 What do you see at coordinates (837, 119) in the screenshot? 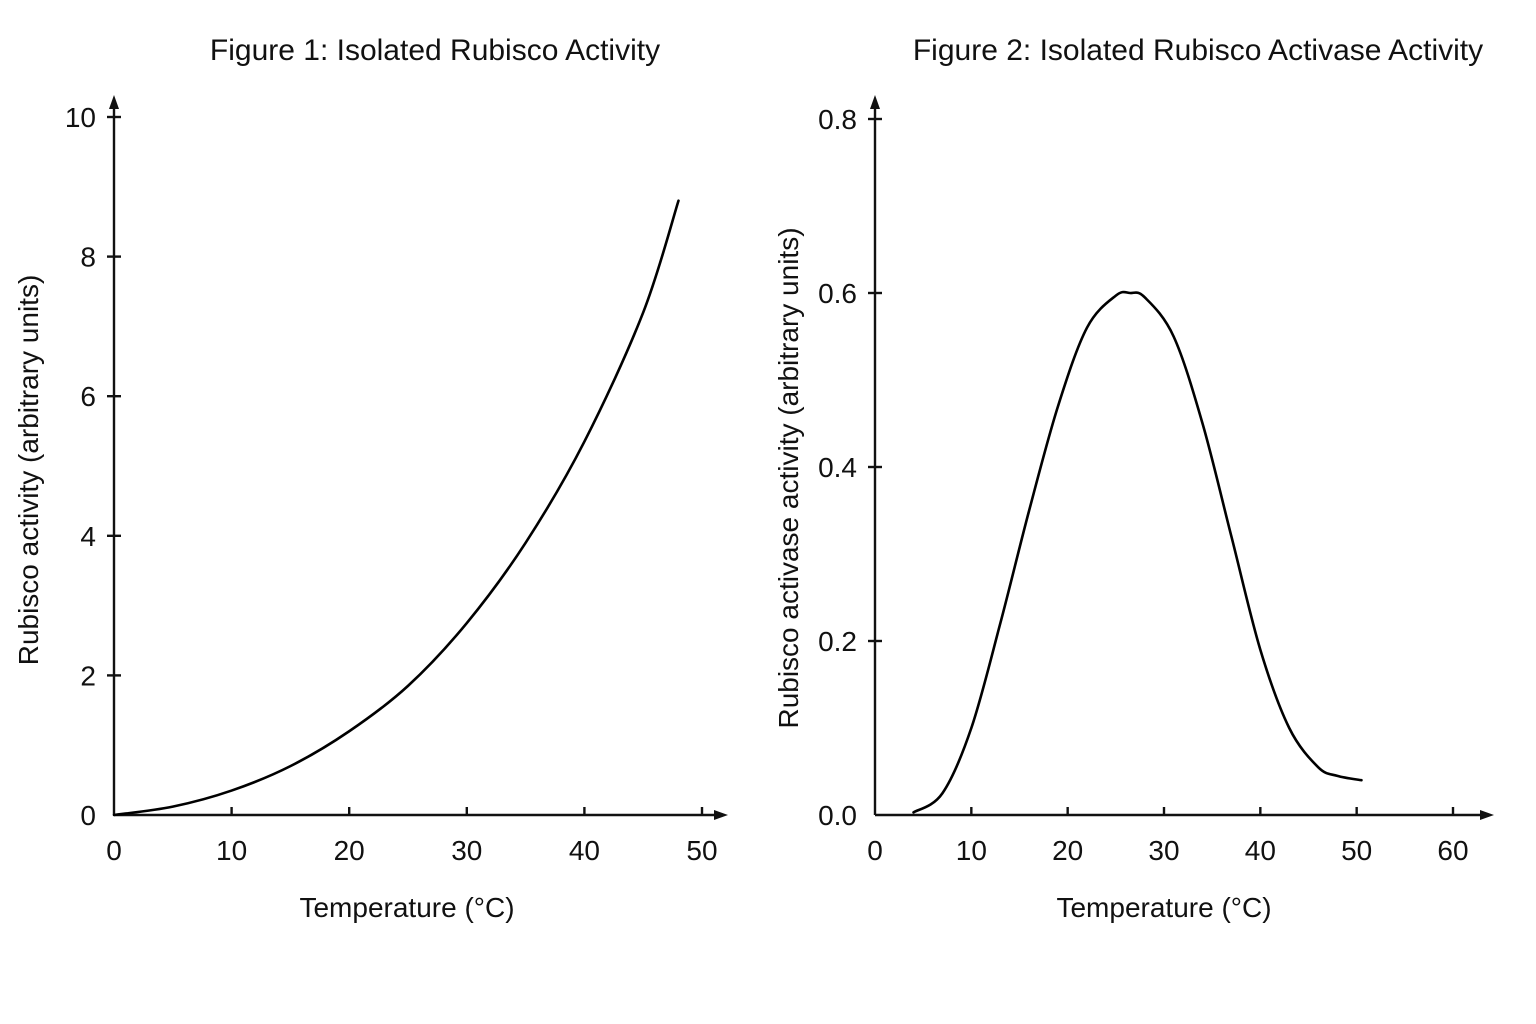
I see `fig2-y-tick-label: 0.8` at bounding box center [837, 119].